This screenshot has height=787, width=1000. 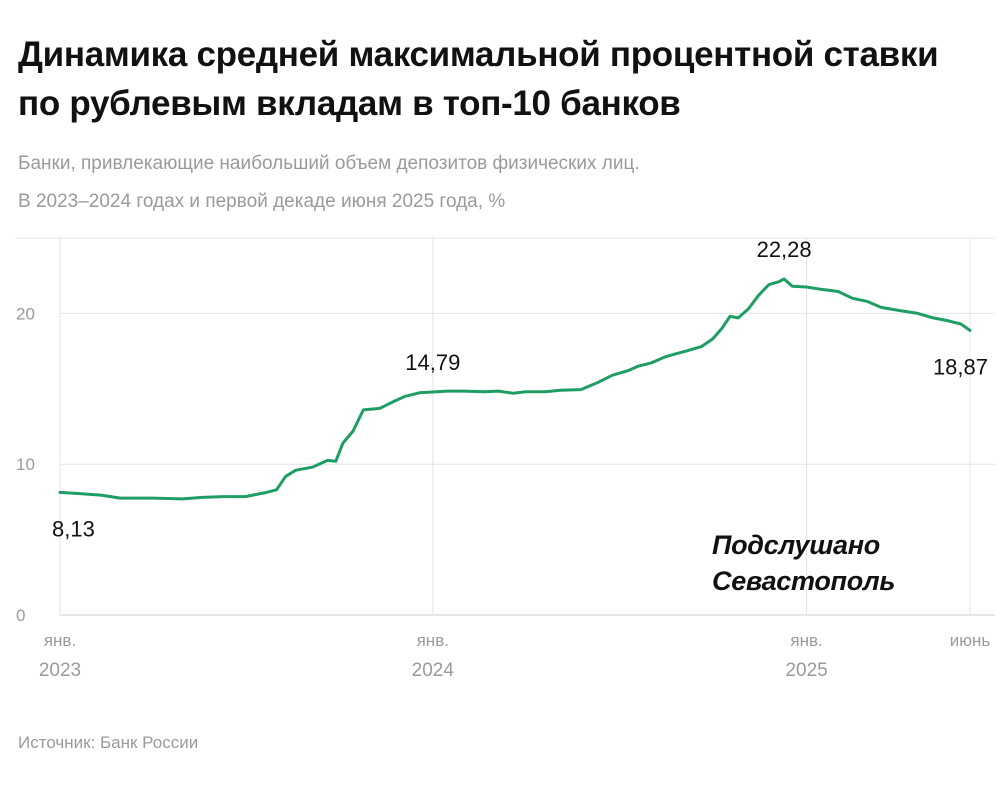 What do you see at coordinates (806, 670) in the screenshot?
I see `x-tick-year: 2025` at bounding box center [806, 670].